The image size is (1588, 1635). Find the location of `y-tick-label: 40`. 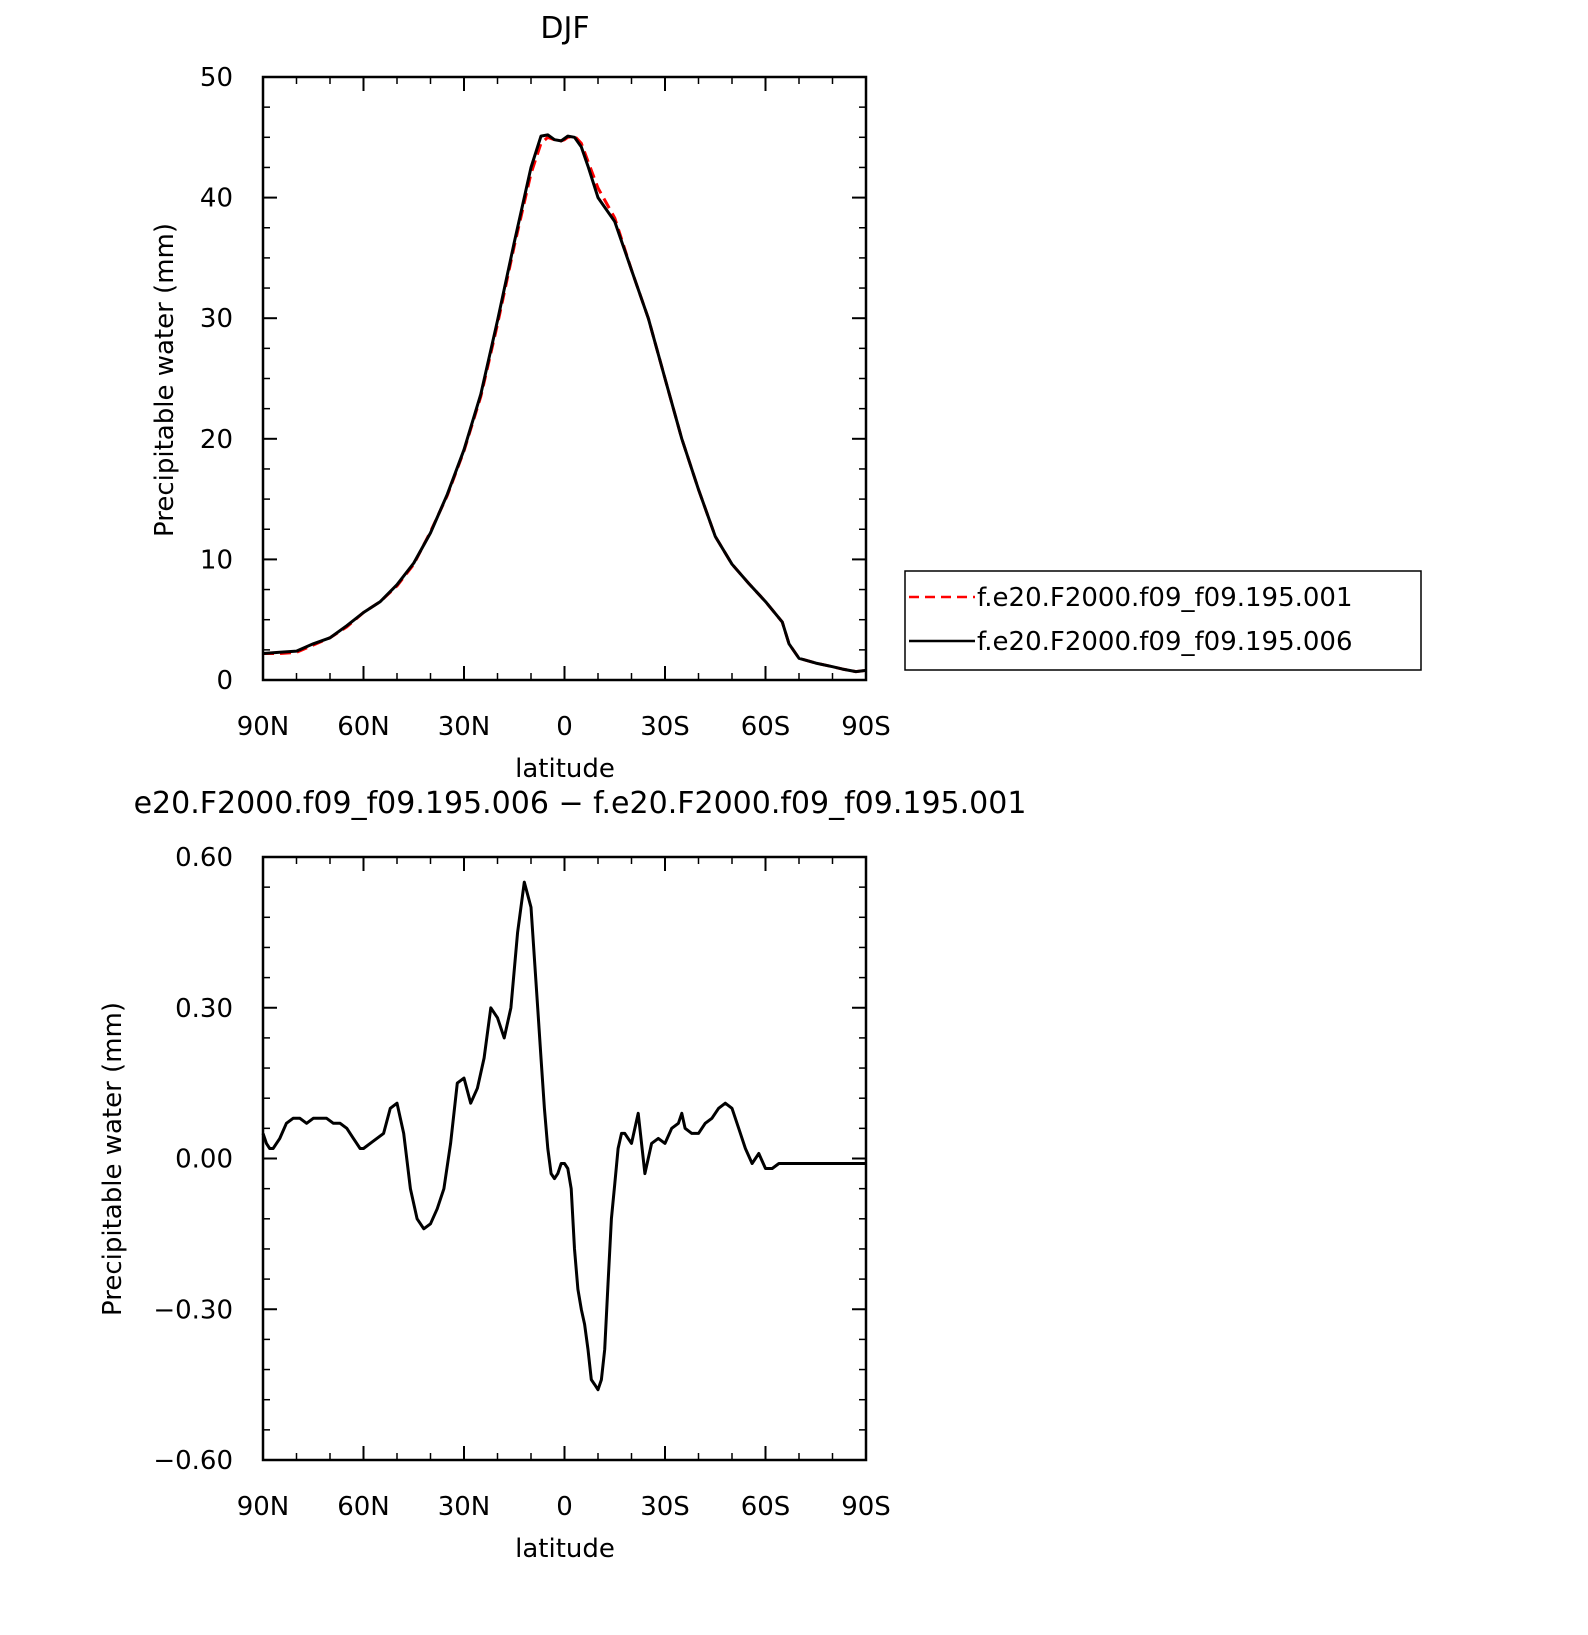

y-tick-label: 40 is located at coordinates (216, 199).